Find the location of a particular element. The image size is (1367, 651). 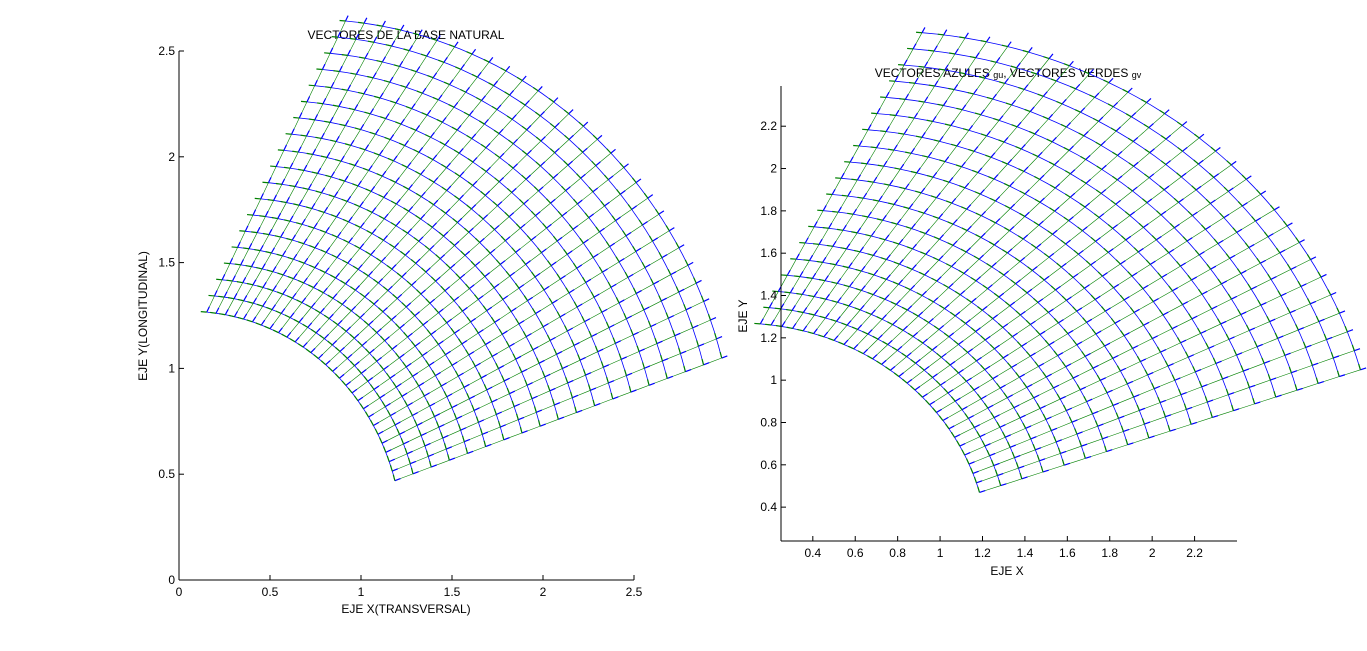

y-tick-label: 2.5 is located at coordinates (166, 51).